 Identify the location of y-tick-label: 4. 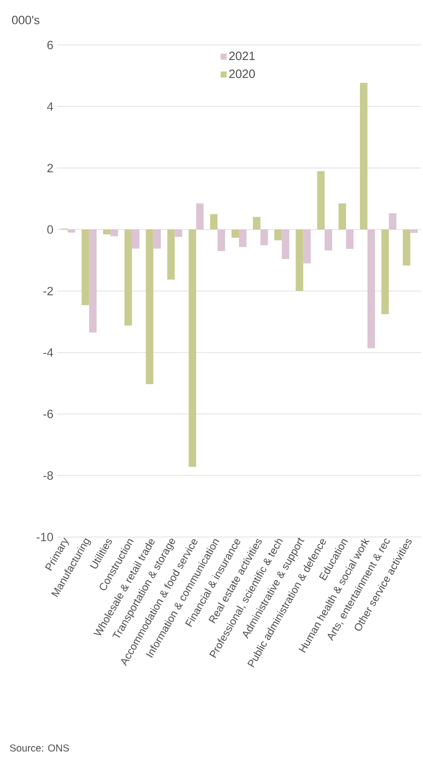
(50, 106).